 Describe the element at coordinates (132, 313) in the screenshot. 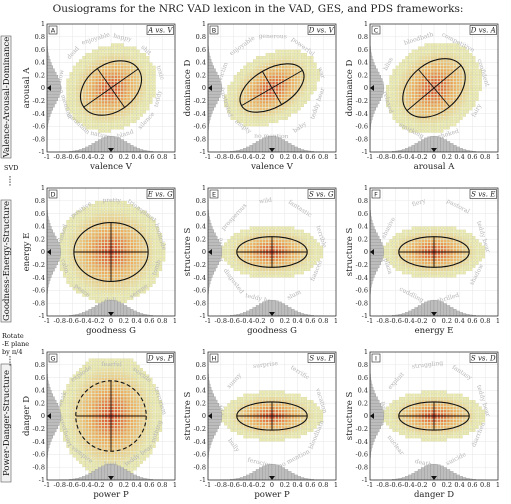

I see `hist-bar-x` at that location.